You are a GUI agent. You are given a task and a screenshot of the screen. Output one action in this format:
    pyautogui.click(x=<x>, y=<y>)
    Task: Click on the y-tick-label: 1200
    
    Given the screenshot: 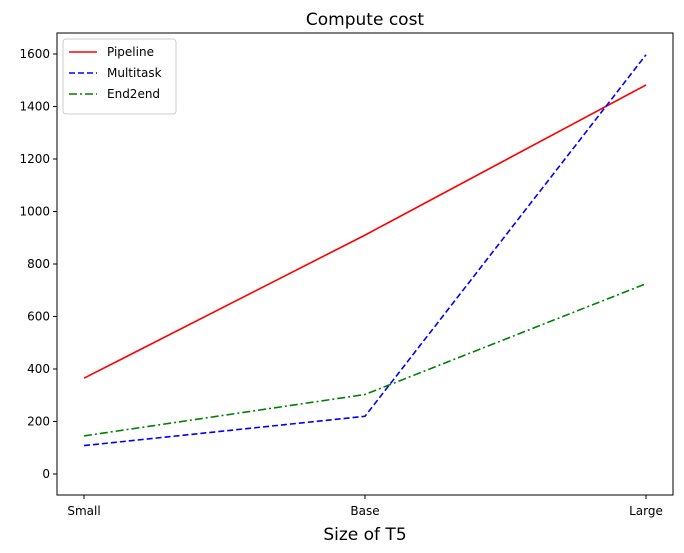 What is the action you would take?
    pyautogui.click(x=34, y=159)
    